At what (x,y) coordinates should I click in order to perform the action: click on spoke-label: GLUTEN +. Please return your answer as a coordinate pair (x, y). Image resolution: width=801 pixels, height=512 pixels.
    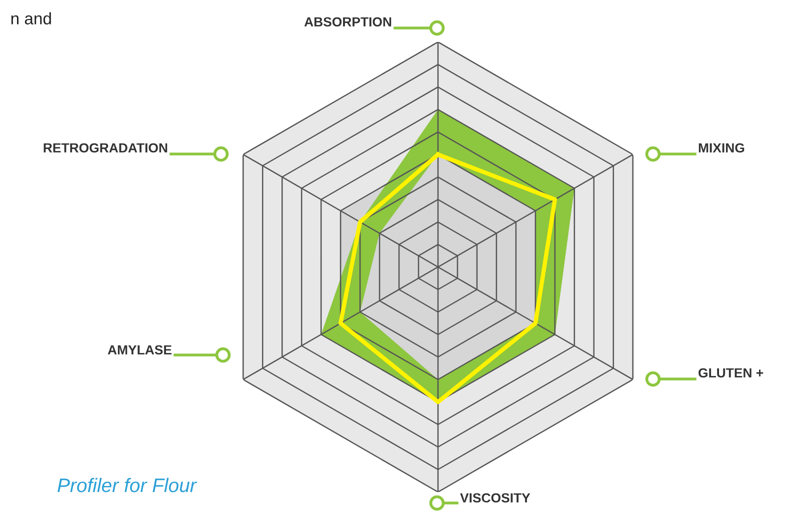
    Looking at the image, I should click on (731, 373).